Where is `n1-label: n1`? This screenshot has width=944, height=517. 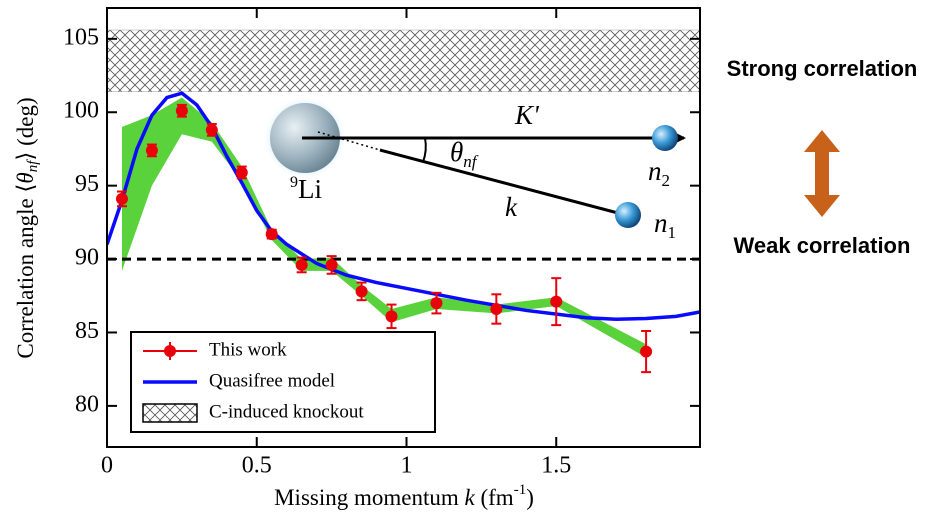 n1-label: n1 is located at coordinates (665, 225).